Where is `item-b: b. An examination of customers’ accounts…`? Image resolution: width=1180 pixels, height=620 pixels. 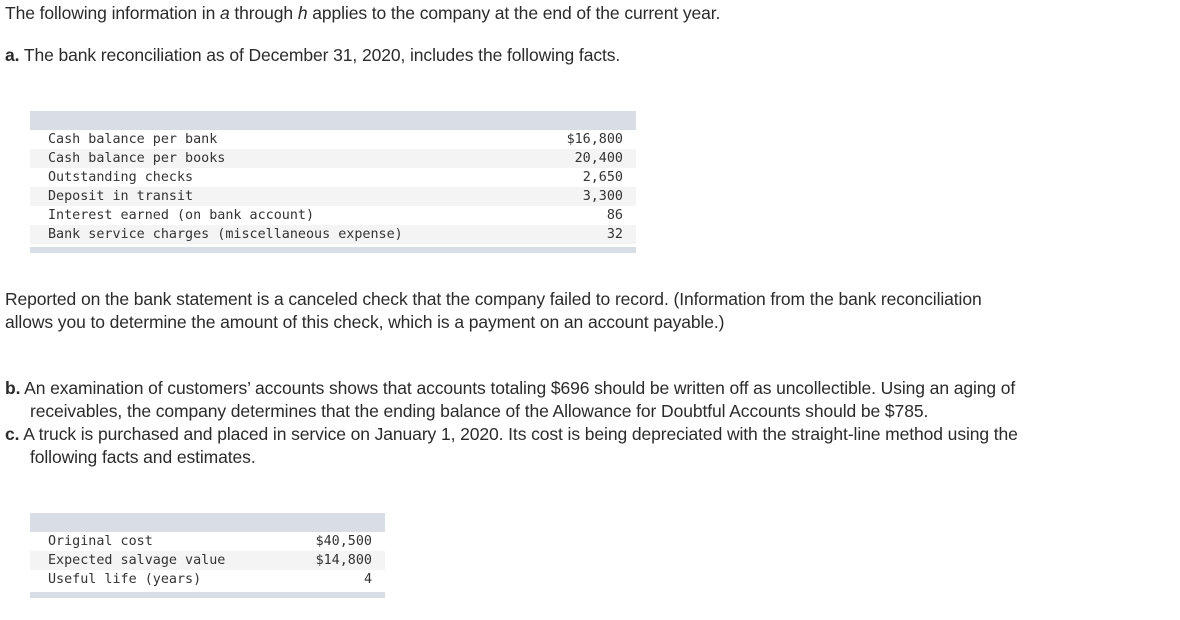
item-b: b. An examination of customers’ accounts… is located at coordinates (510, 400).